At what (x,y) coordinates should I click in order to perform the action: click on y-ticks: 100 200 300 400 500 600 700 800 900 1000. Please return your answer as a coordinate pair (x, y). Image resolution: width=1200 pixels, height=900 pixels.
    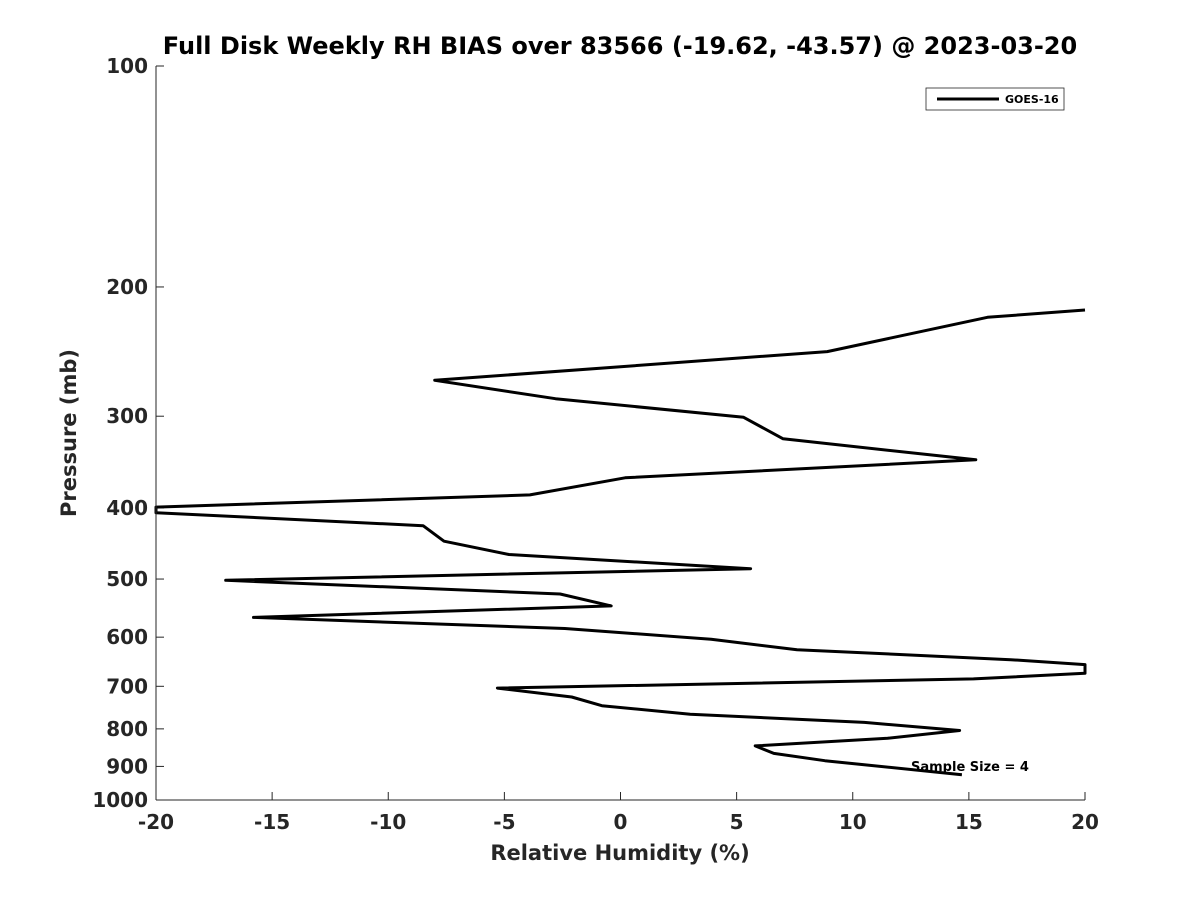
    Looking at the image, I should click on (128, 433).